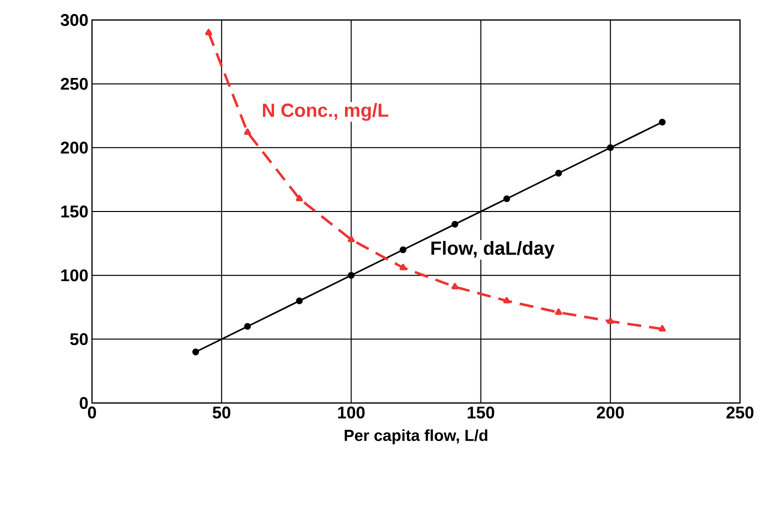  Describe the element at coordinates (74, 20) in the screenshot. I see `y-tick-label: 300` at that location.